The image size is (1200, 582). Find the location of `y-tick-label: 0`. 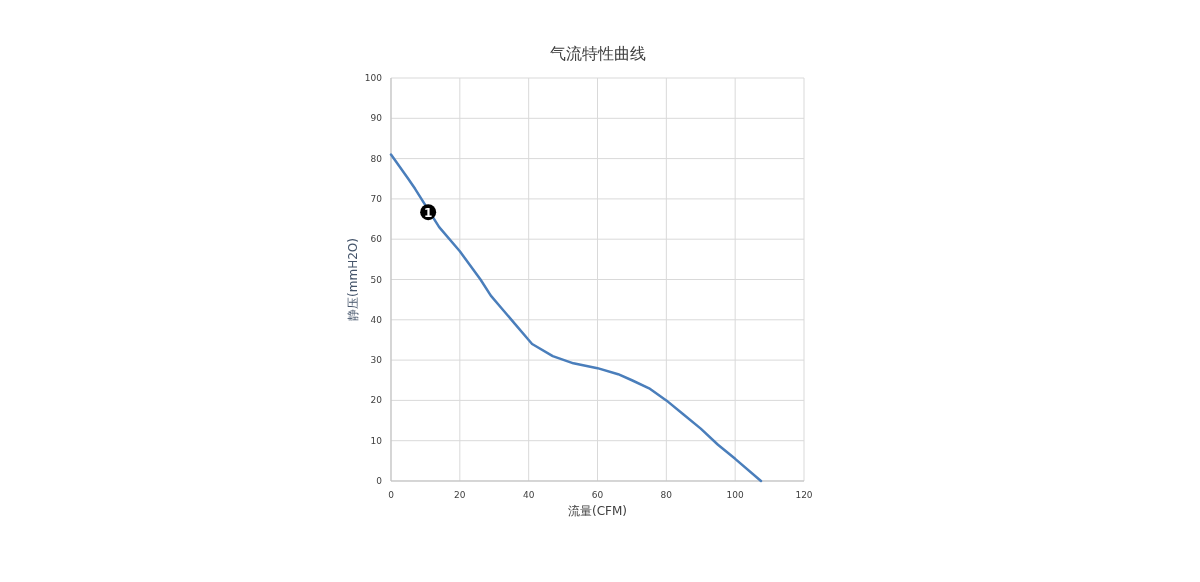

y-tick-label: 0 is located at coordinates (379, 481).